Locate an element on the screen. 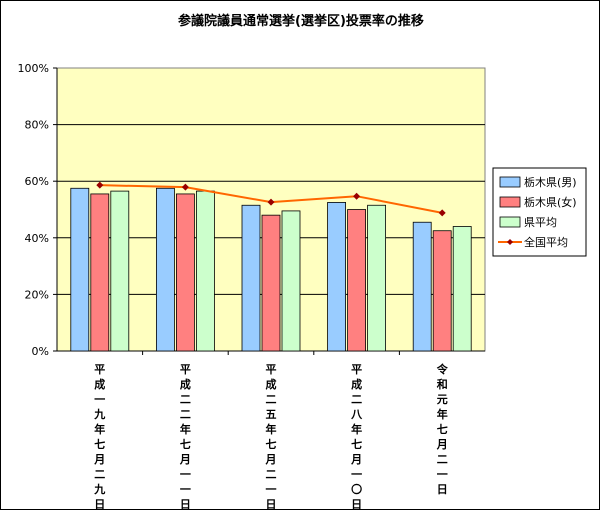 The width and height of the screenshot is (600, 511). y-tick-label: 0% is located at coordinates (40, 351).